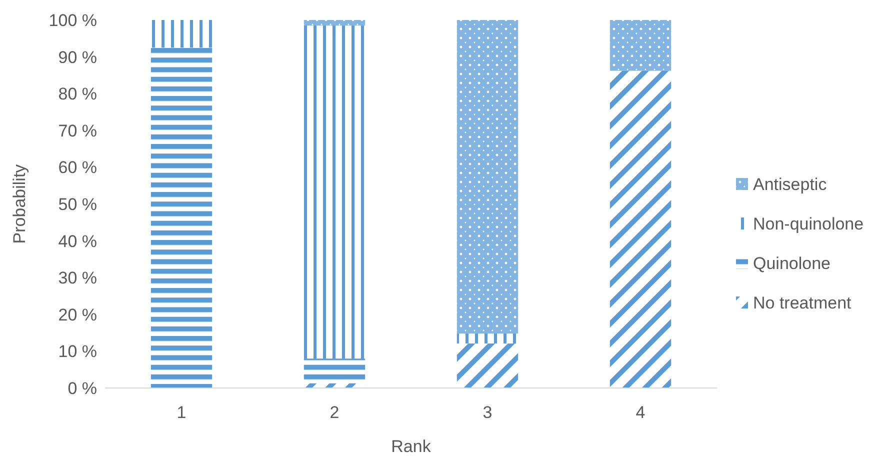 This screenshot has height=459, width=893. I want to click on legend-label: Quinolone, so click(792, 263).